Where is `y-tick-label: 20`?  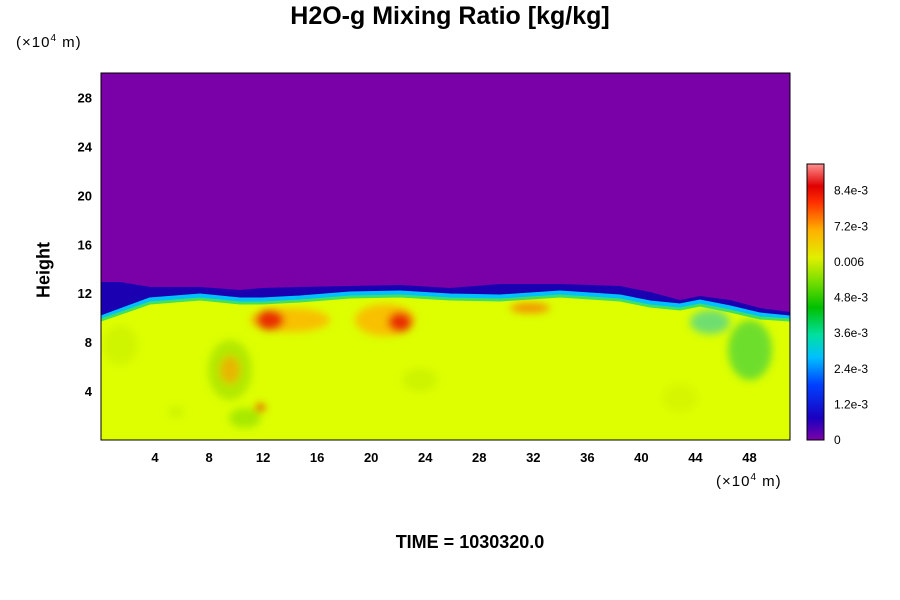 y-tick-label: 20 is located at coordinates (85, 195).